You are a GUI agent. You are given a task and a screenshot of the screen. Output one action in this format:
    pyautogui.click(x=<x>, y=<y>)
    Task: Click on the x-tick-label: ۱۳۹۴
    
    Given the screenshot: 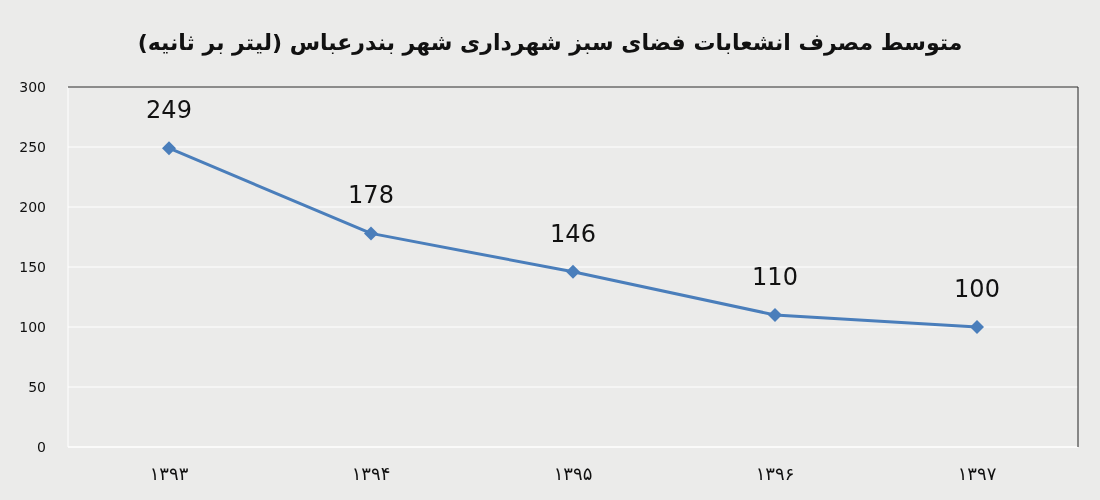 What is the action you would take?
    pyautogui.click(x=371, y=473)
    